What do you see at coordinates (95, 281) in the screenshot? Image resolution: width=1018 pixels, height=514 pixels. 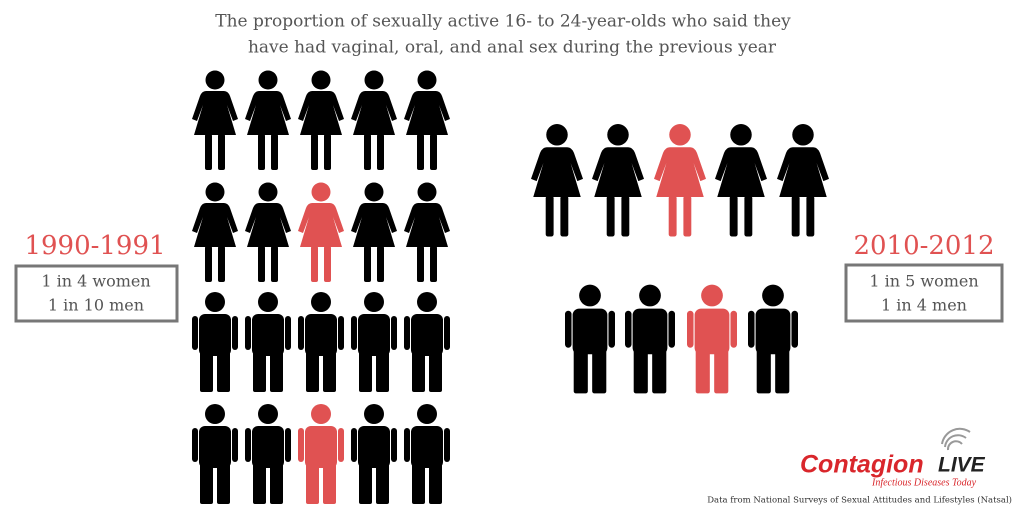 I see `stat-text: 1 in 4 women` at bounding box center [95, 281].